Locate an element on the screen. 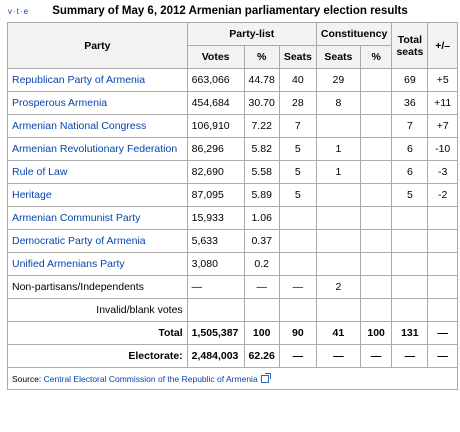 Image resolution: width=460 pixels, height=432 pixels. edit-link: e is located at coordinates (26, 11).